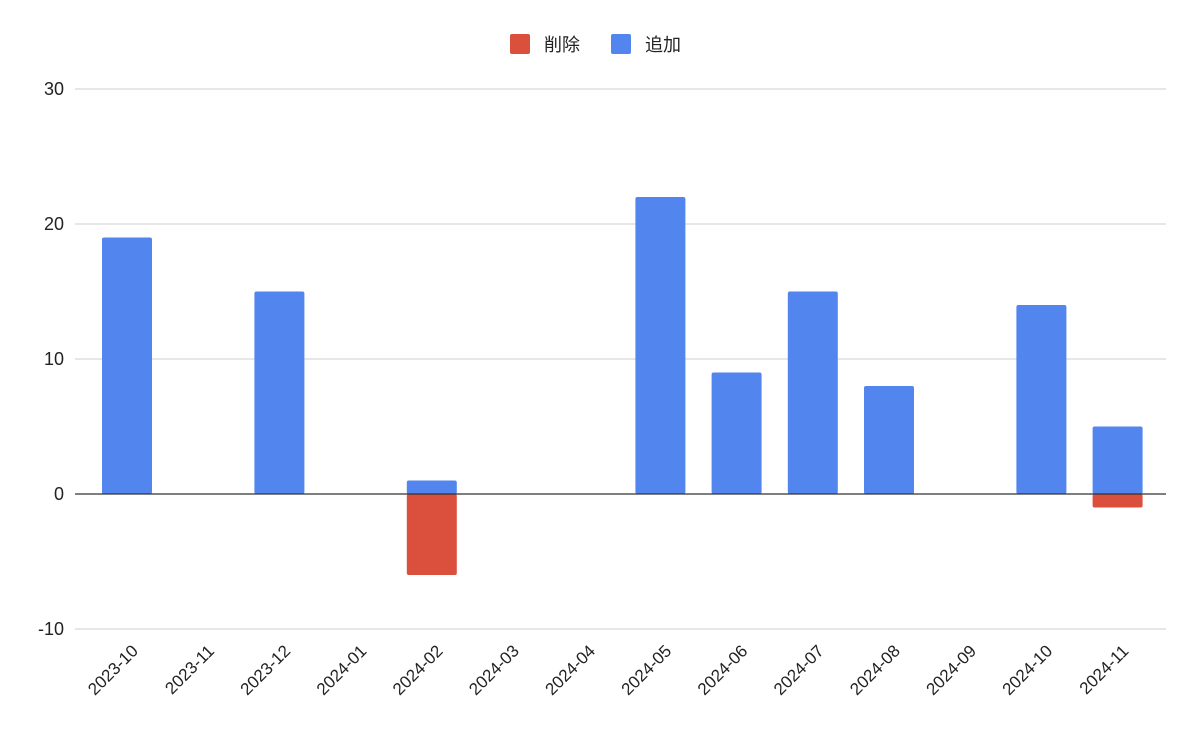  Describe the element at coordinates (59, 494) in the screenshot. I see `y-tick-label: 0` at that location.